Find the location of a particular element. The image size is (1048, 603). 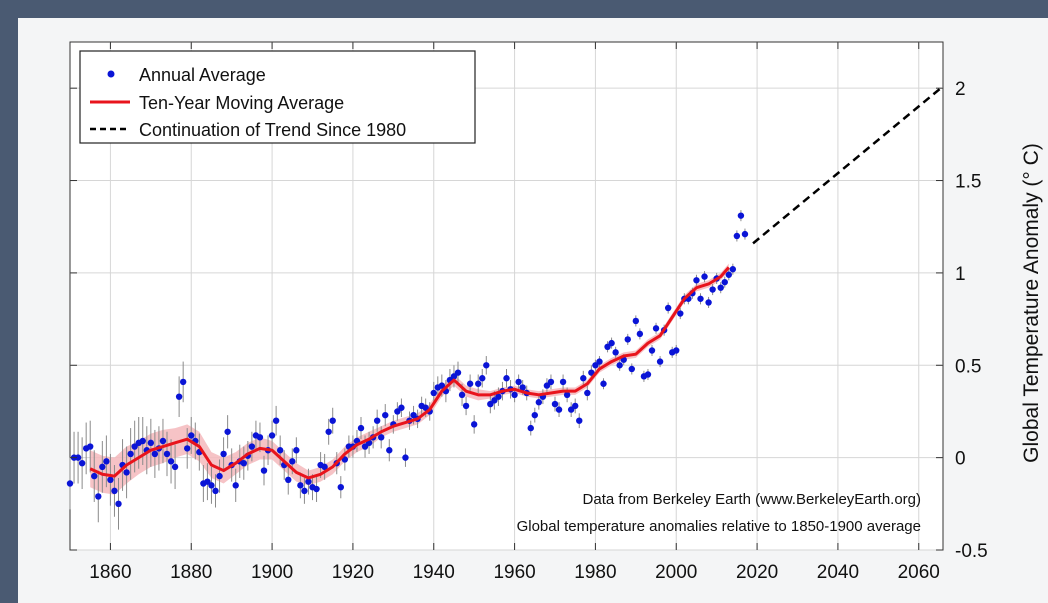

x-tick-label: 2020 is located at coordinates (757, 572).